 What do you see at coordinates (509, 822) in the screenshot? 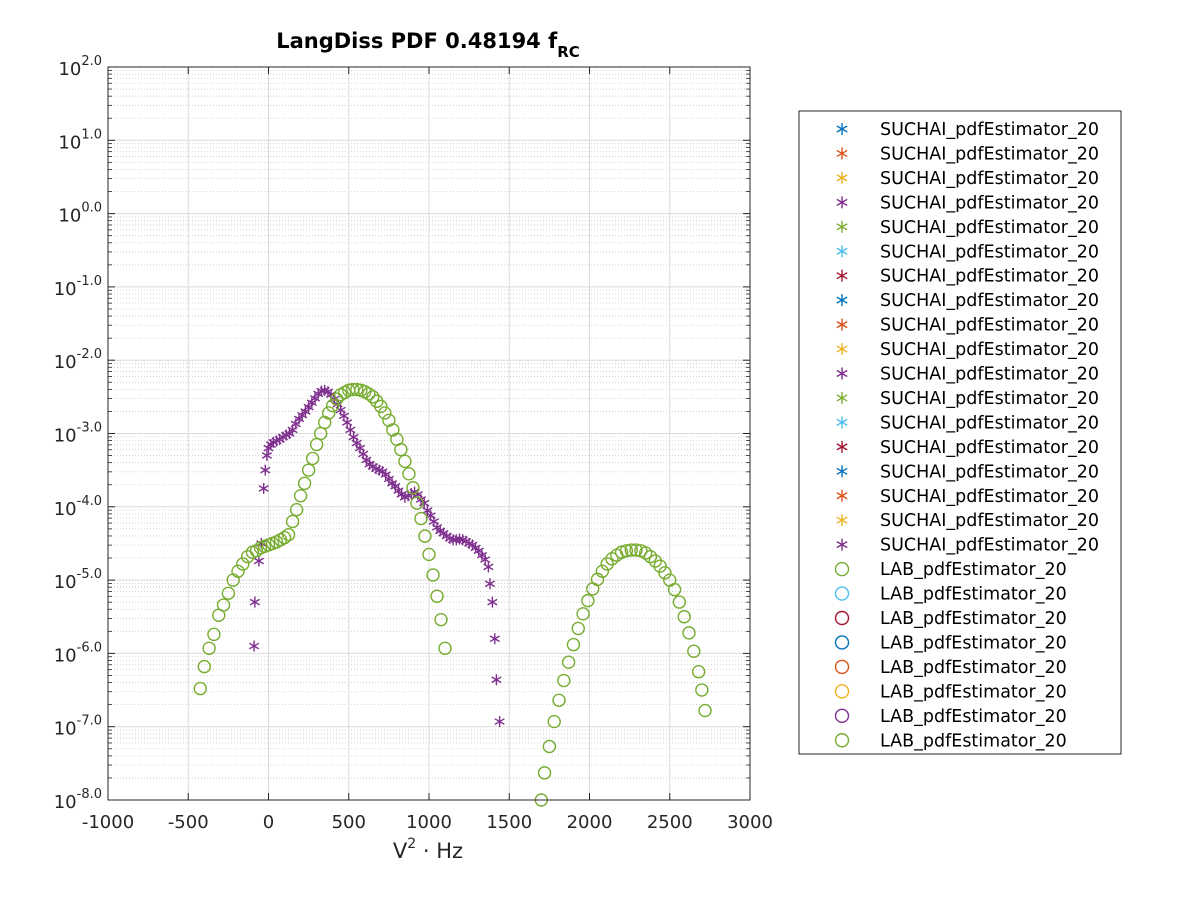
I see `x-tick-label: 1500` at bounding box center [509, 822].